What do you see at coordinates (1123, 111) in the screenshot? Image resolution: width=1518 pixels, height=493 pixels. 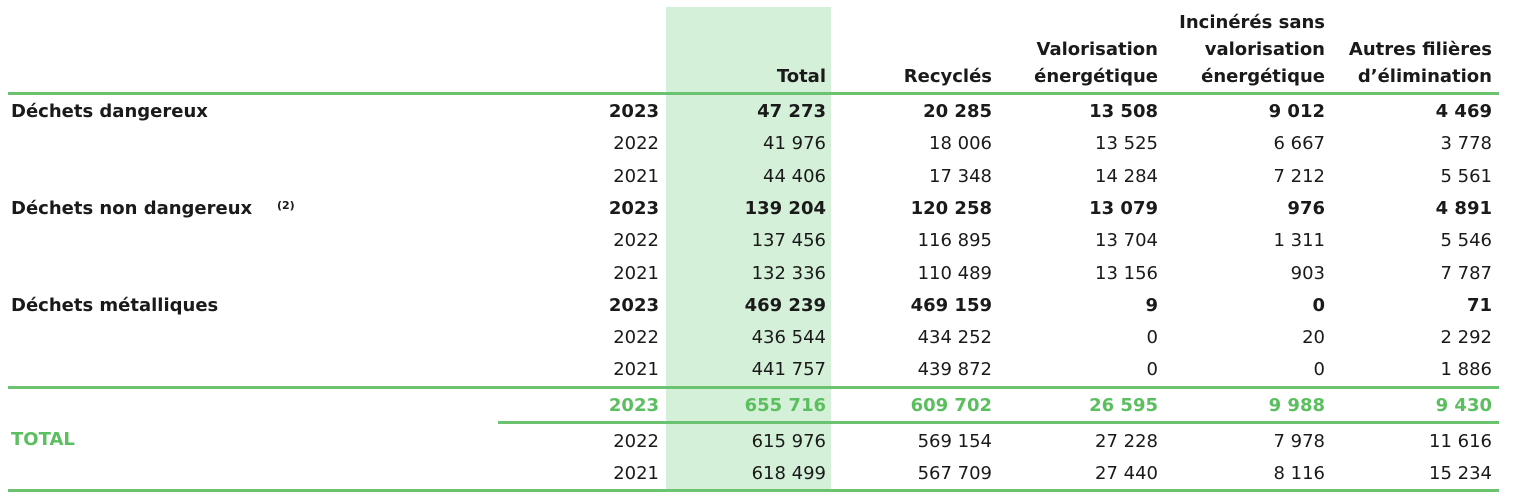 I see `value-cell: 13 508` at bounding box center [1123, 111].